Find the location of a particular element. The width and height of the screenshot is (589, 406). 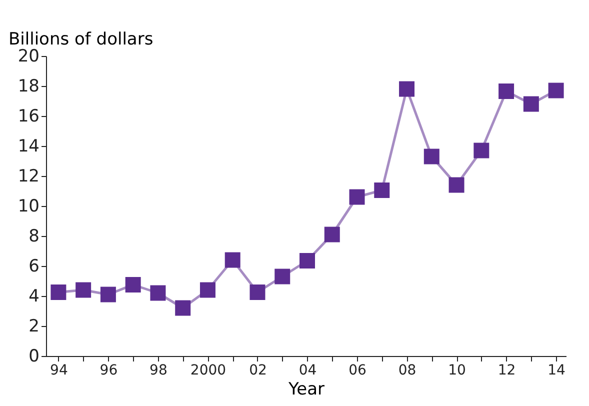

y-tick-label: 14 is located at coordinates (29, 146).